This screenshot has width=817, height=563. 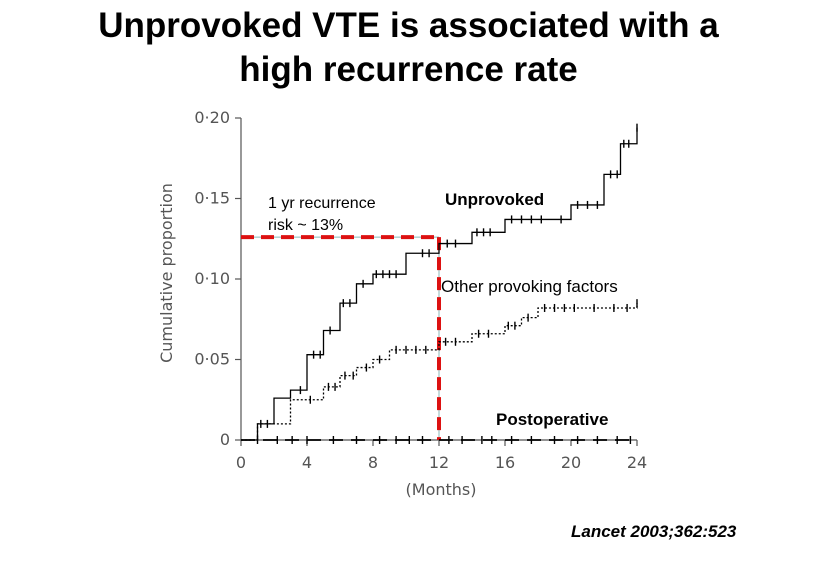 What do you see at coordinates (637, 462) in the screenshot?
I see `x-tick-label-24: 24` at bounding box center [637, 462].